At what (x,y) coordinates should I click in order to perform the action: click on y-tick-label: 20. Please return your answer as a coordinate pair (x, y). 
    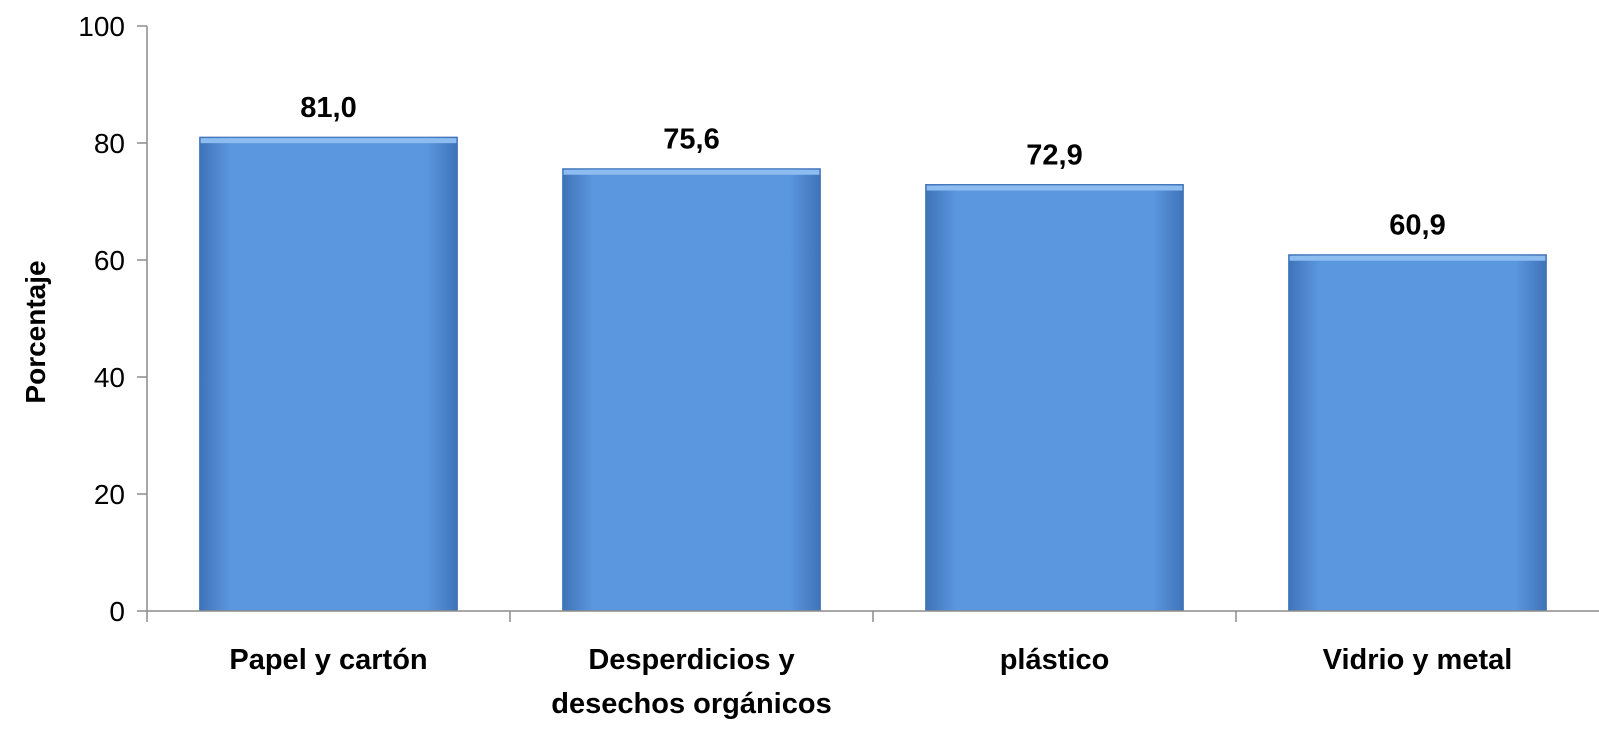
    Looking at the image, I should click on (109, 494).